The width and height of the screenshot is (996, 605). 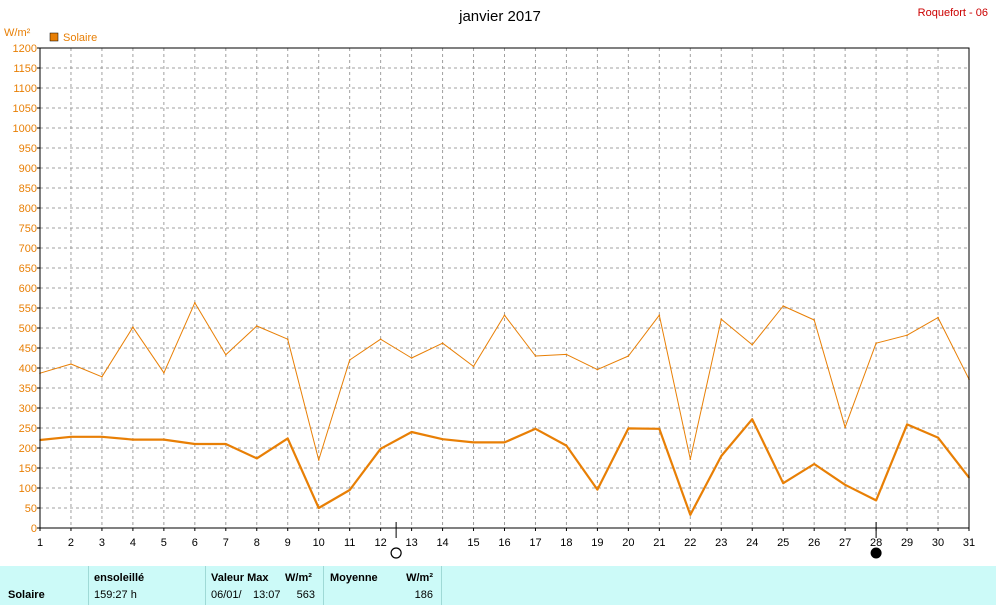 What do you see at coordinates (381, 543) in the screenshot?
I see `x-tick-label: 12` at bounding box center [381, 543].